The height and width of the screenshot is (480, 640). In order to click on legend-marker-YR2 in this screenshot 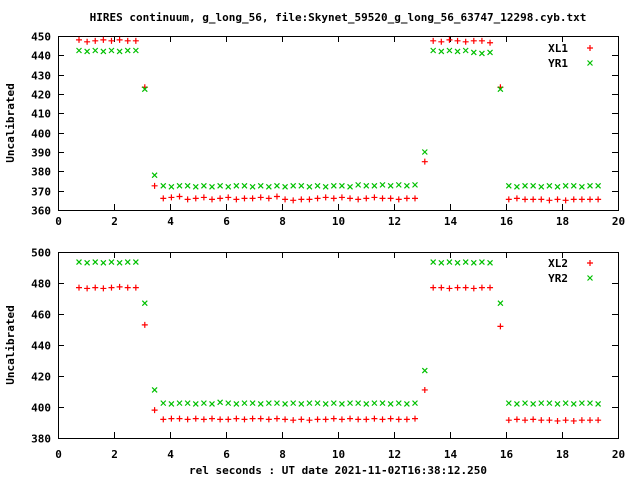, I will do `click(590, 278)`.